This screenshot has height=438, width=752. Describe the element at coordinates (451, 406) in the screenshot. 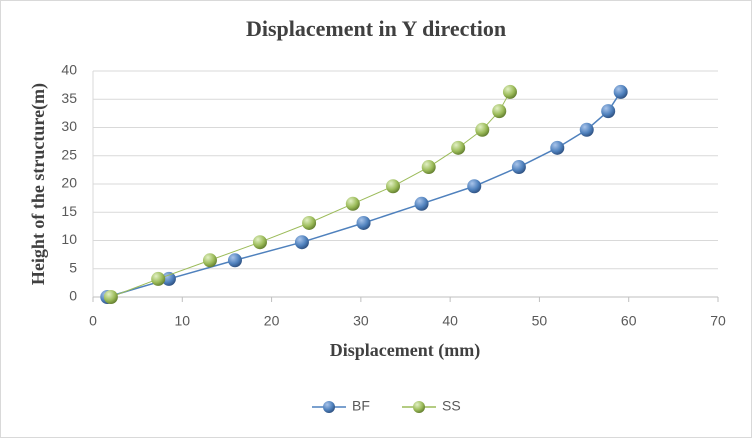

I see `legend-label: SS` at that location.